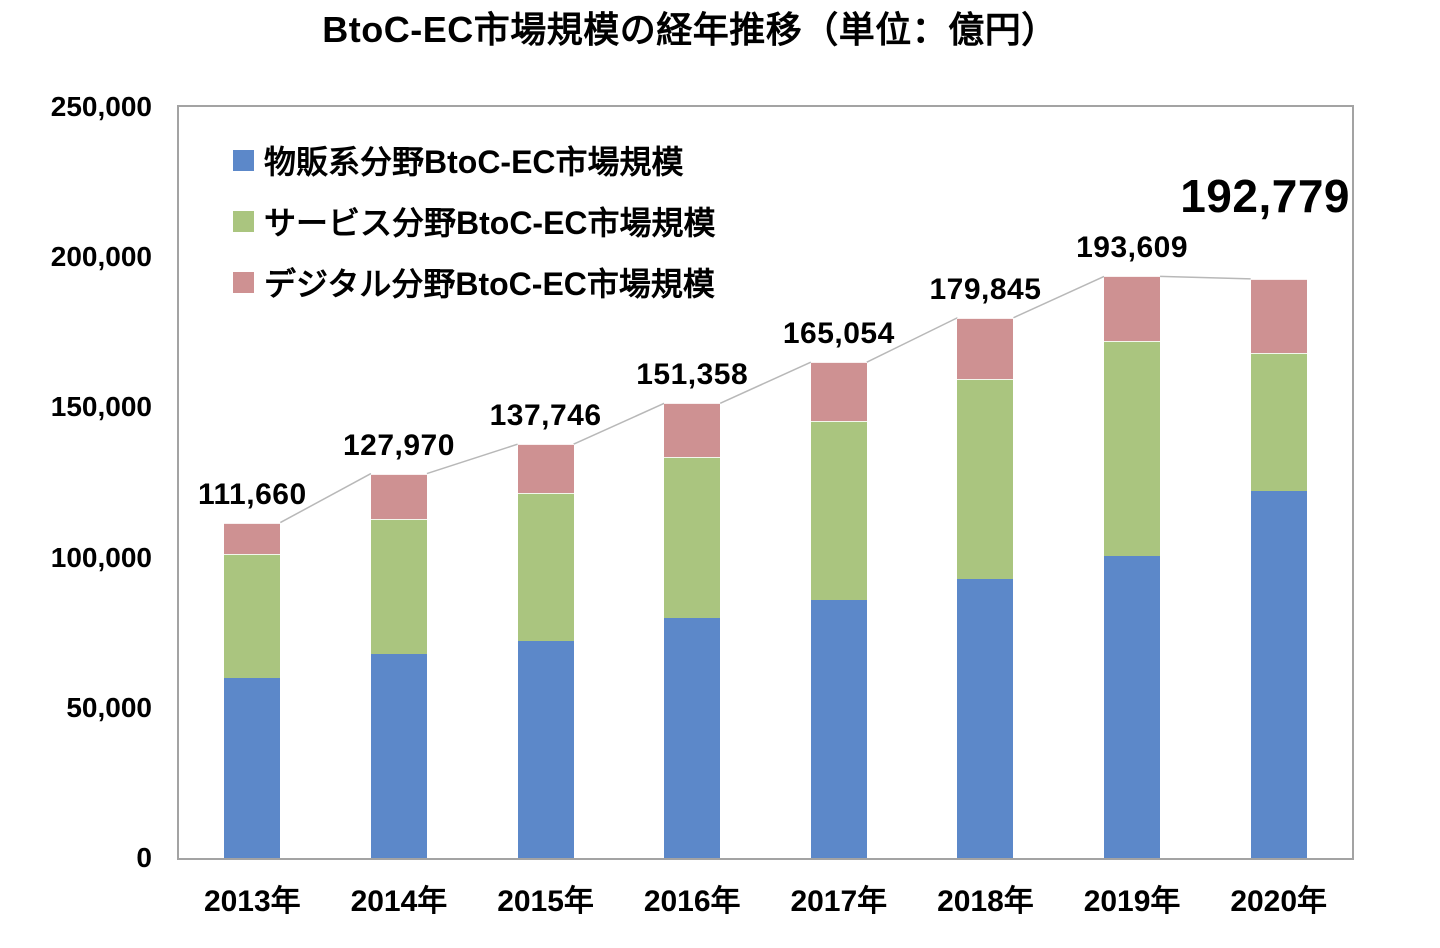  I want to click on x-axis-label-2016年: 2016年, so click(692, 901).